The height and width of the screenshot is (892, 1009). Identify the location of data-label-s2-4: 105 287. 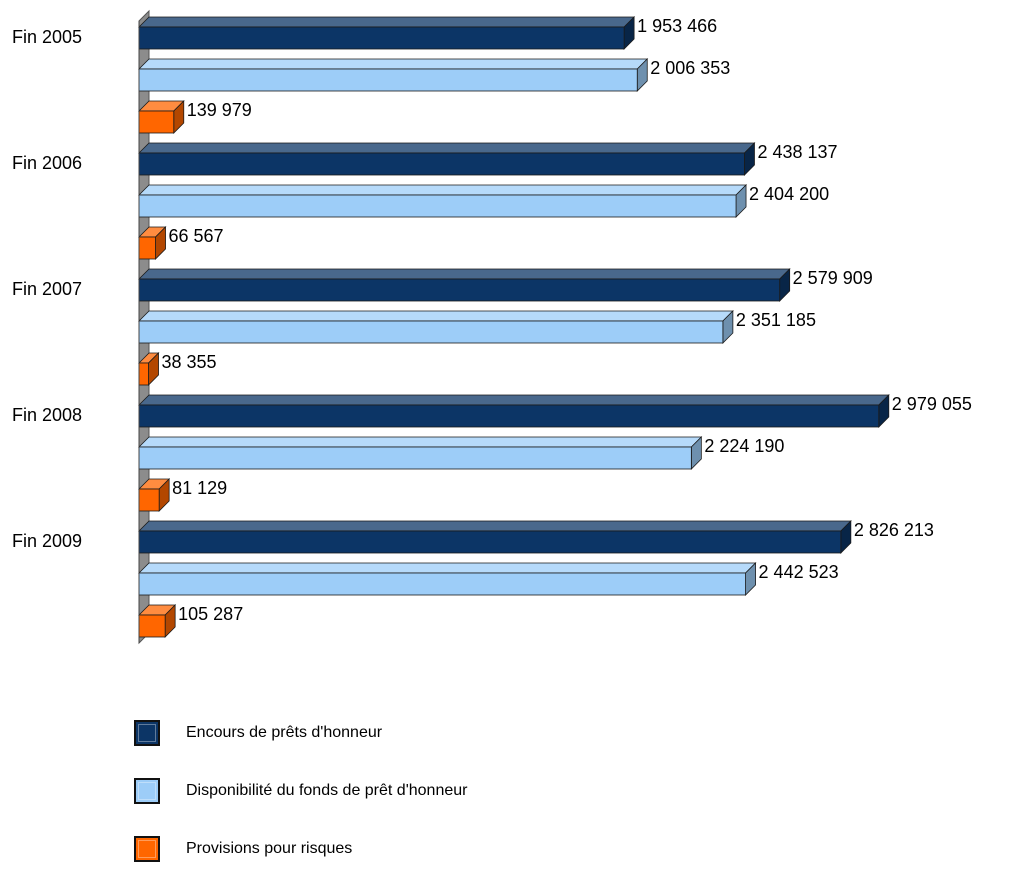
(210, 614).